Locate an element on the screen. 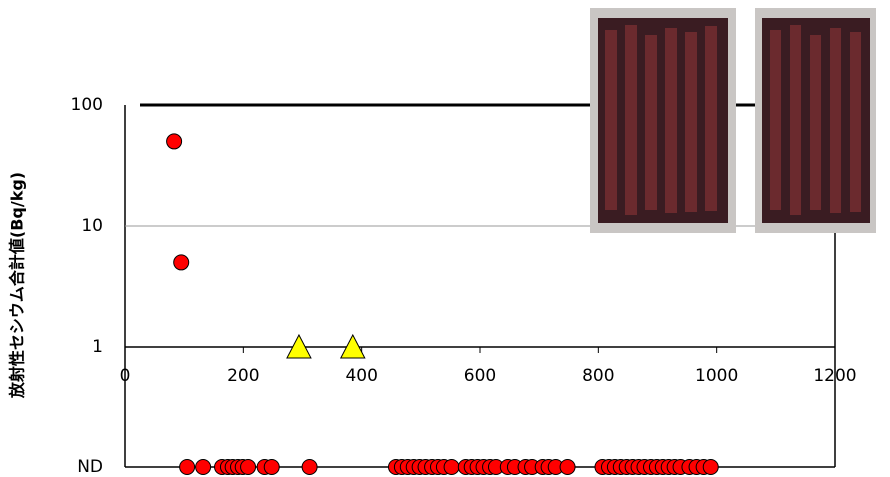  y-tick-label: 1 is located at coordinates (97, 347).